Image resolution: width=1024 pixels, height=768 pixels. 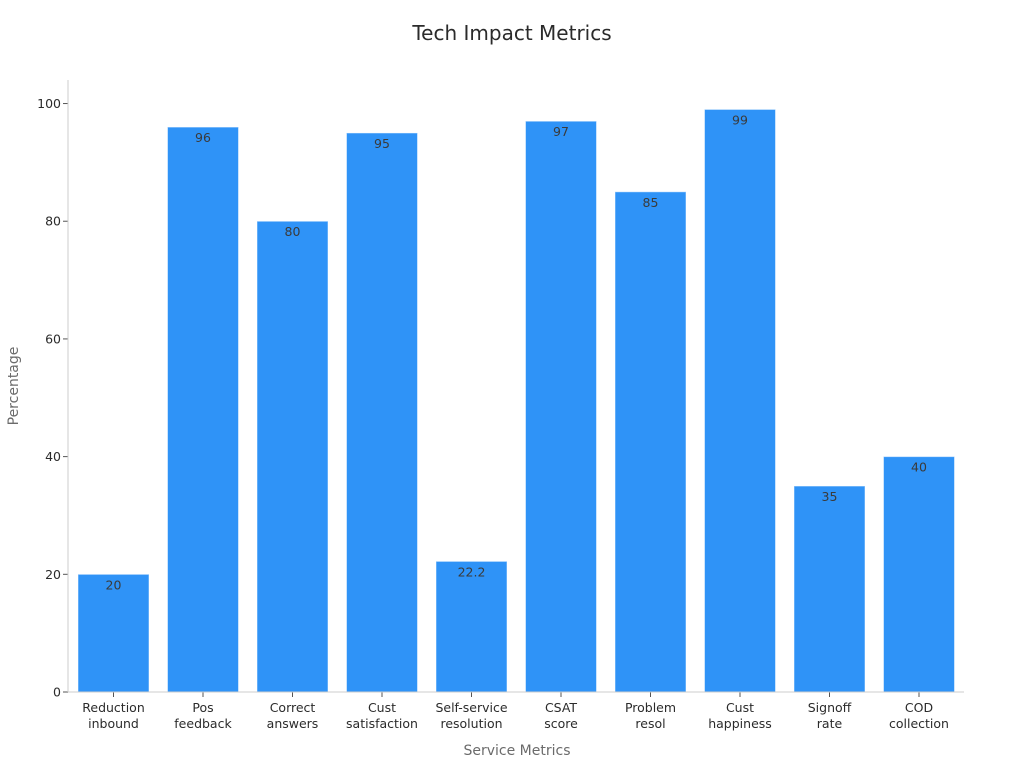 I want to click on x-tick-label: collection, so click(x=919, y=723).